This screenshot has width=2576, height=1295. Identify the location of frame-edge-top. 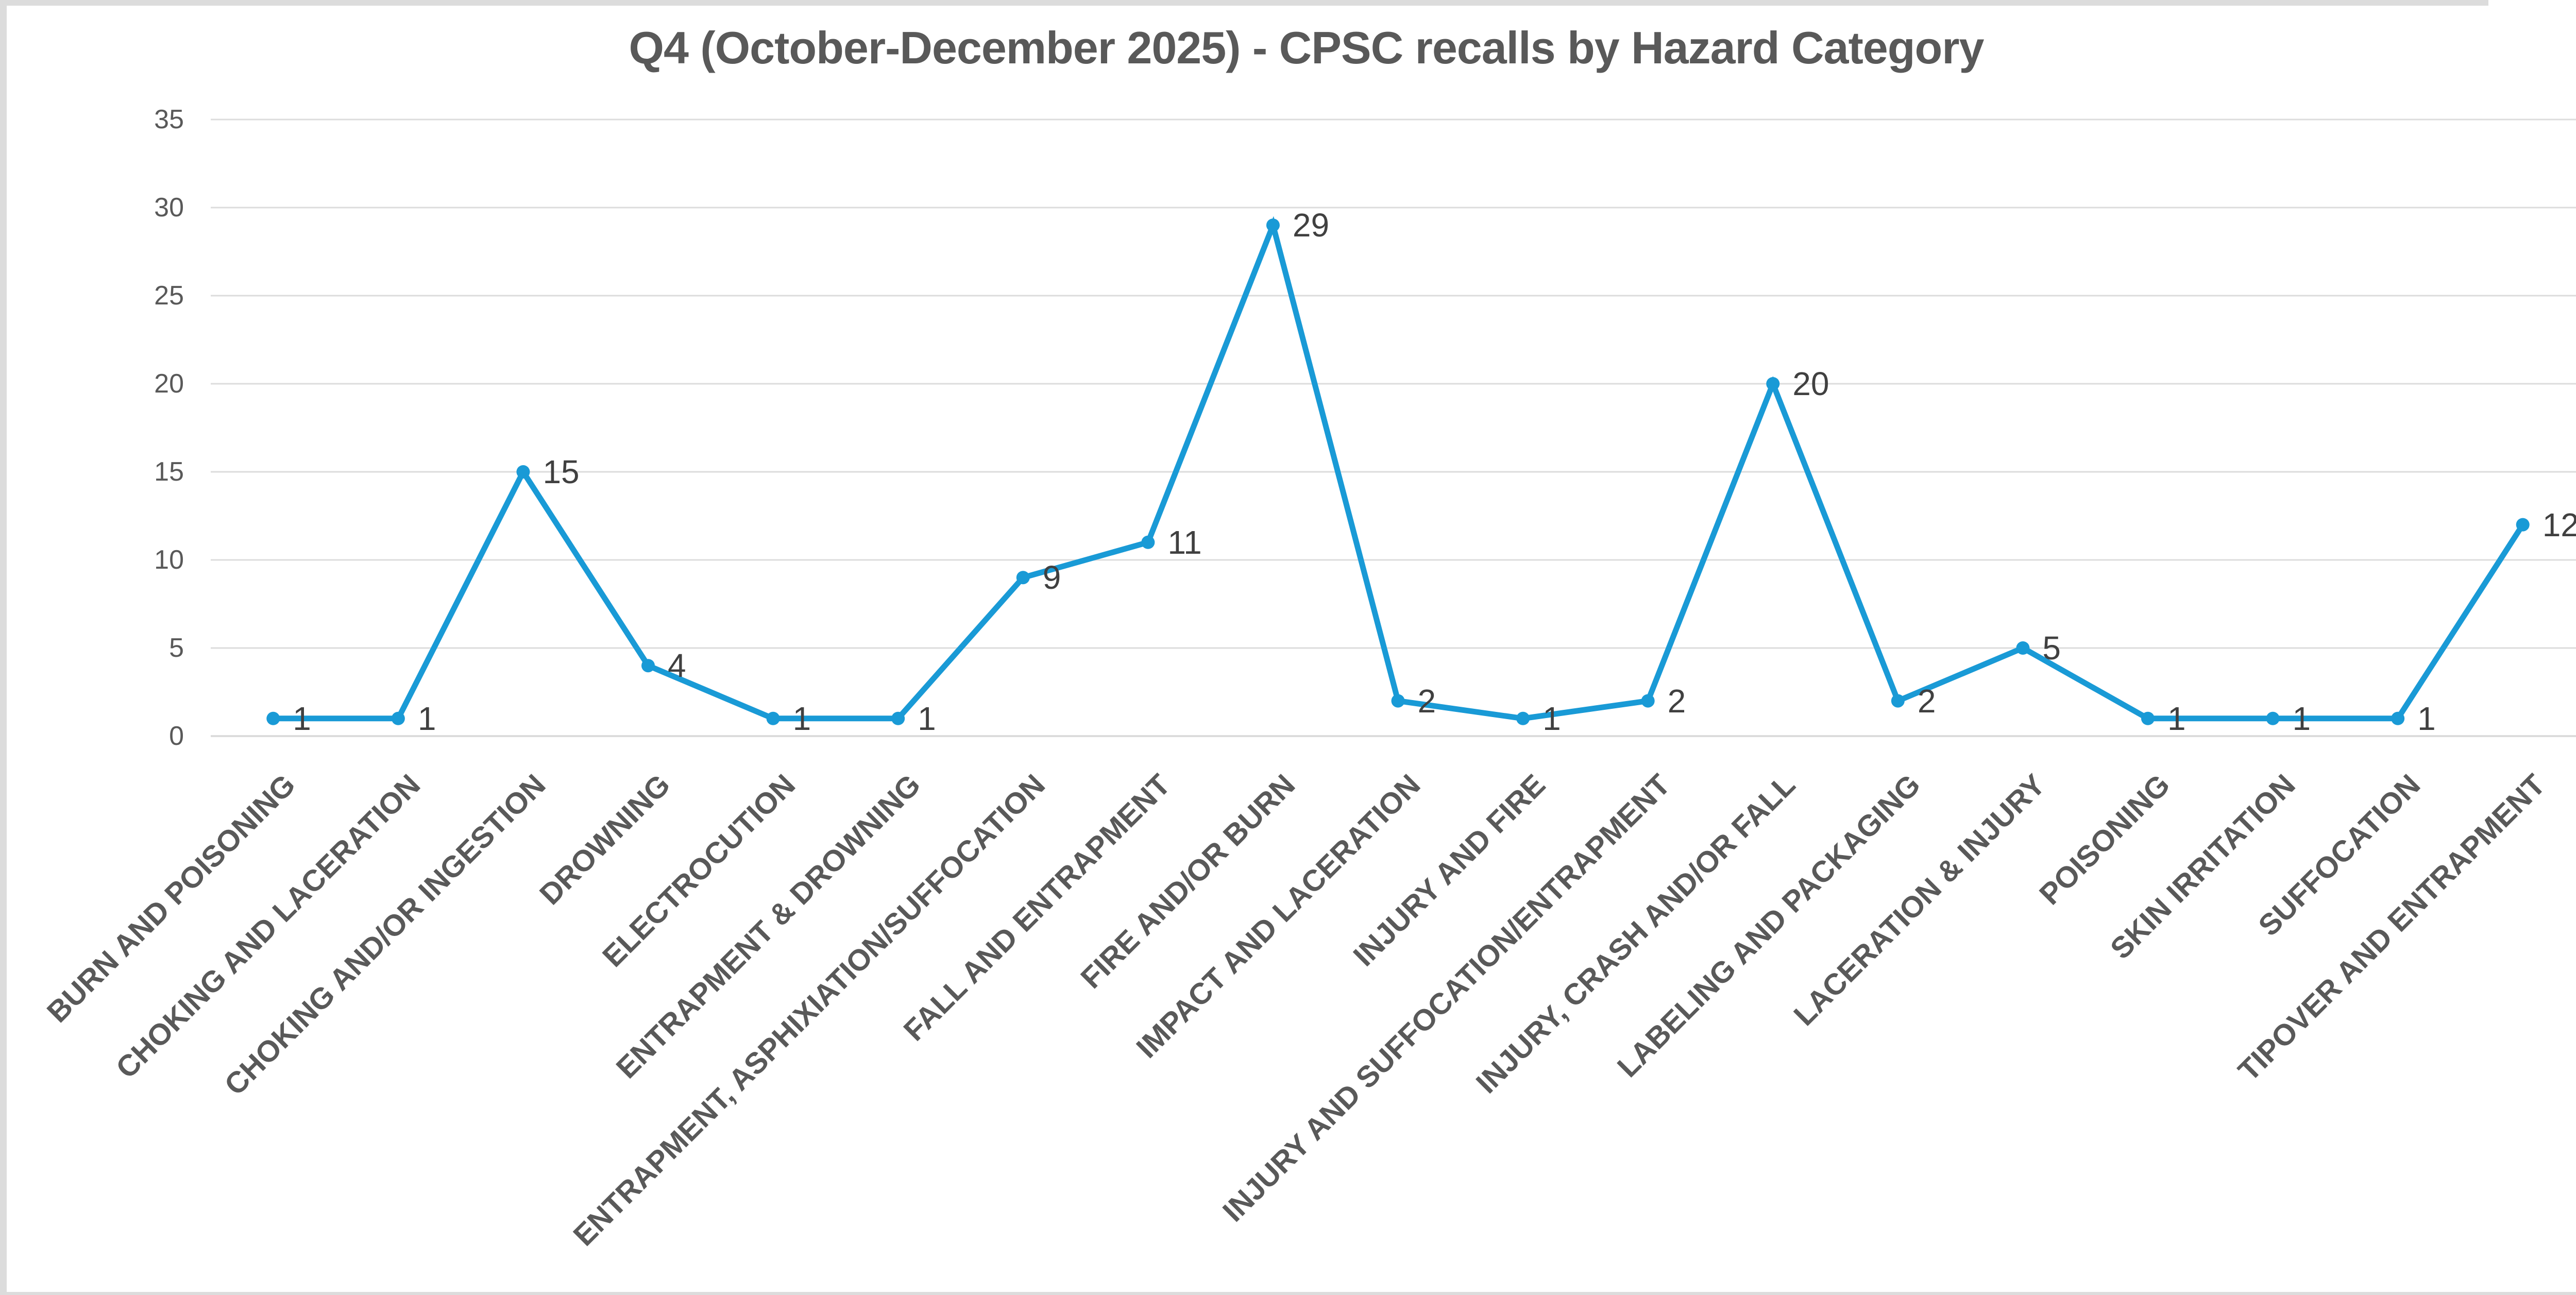
(1244, 3).